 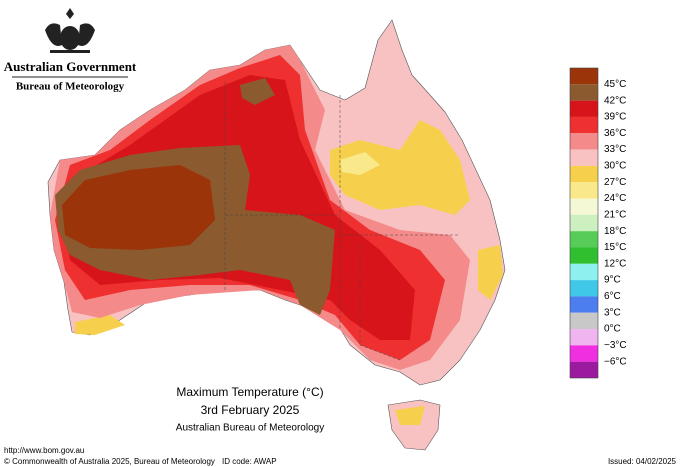 What do you see at coordinates (70, 66) in the screenshot?
I see `agency-name: Australian Government` at bounding box center [70, 66].